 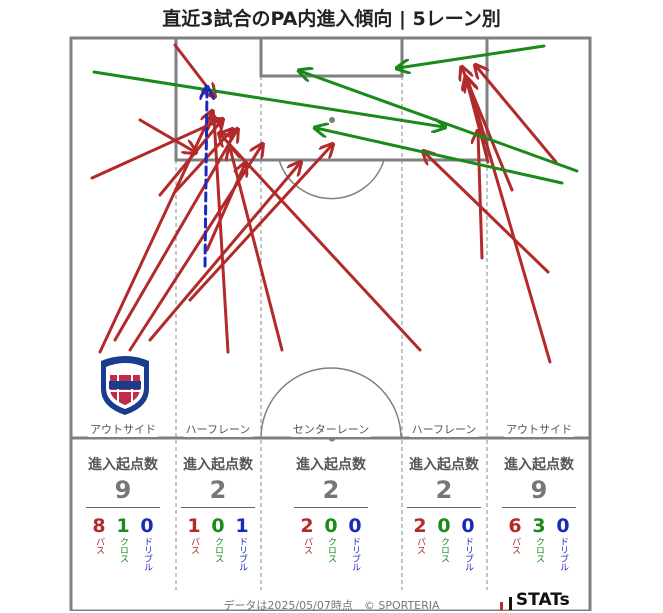 I want to click on dribble-count-cell: 1 ドリブル, so click(x=242, y=543).